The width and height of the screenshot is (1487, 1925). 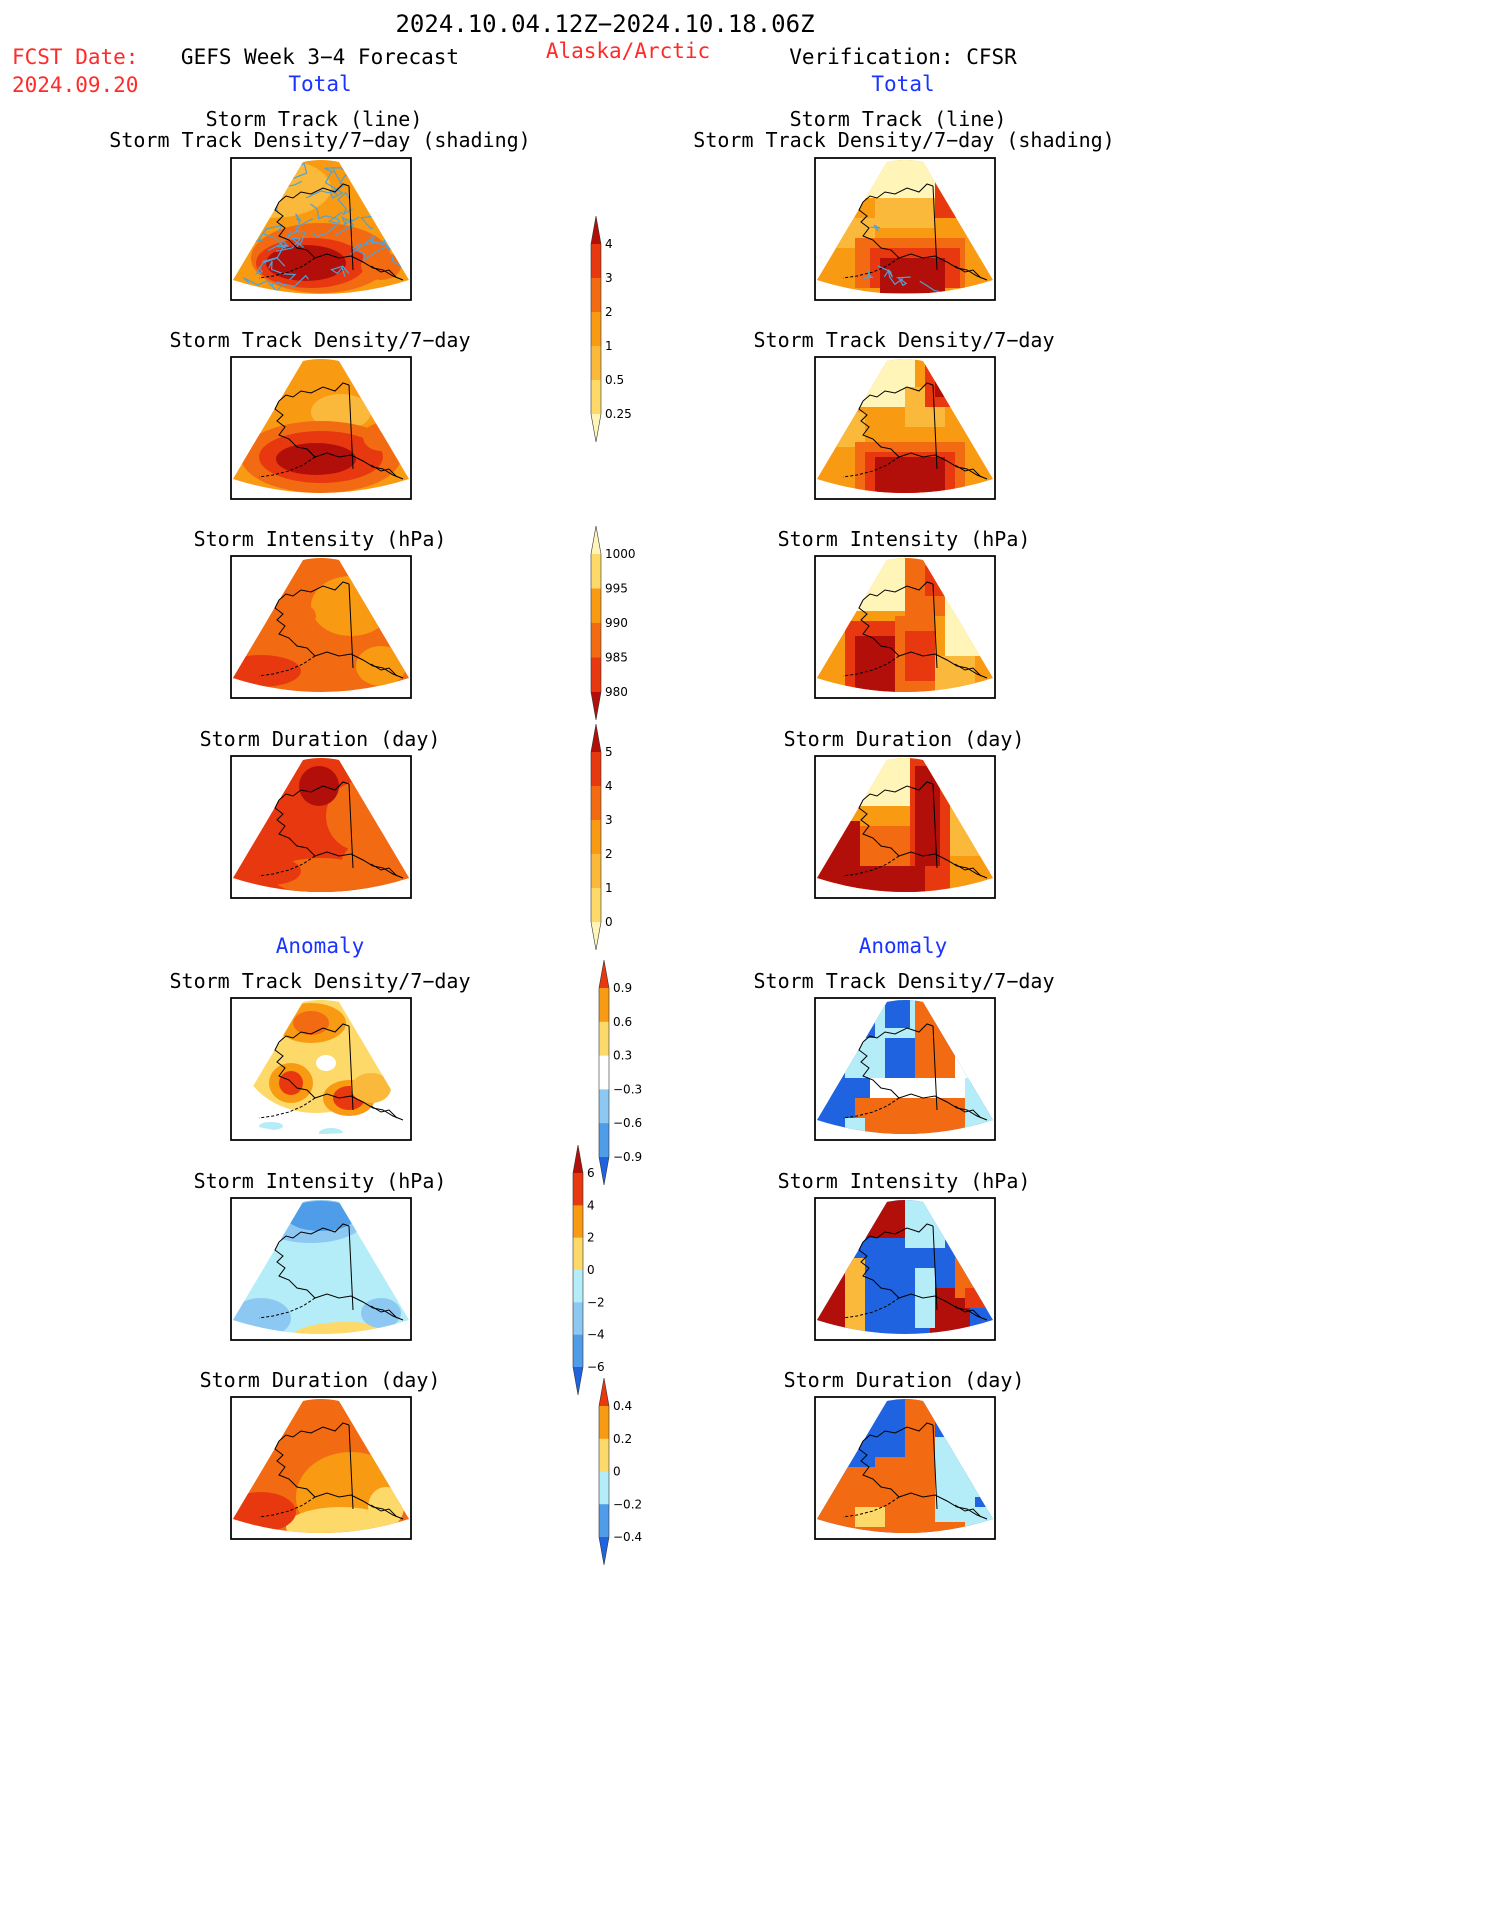 I want to click on left-duration-panel, so click(x=321, y=827).